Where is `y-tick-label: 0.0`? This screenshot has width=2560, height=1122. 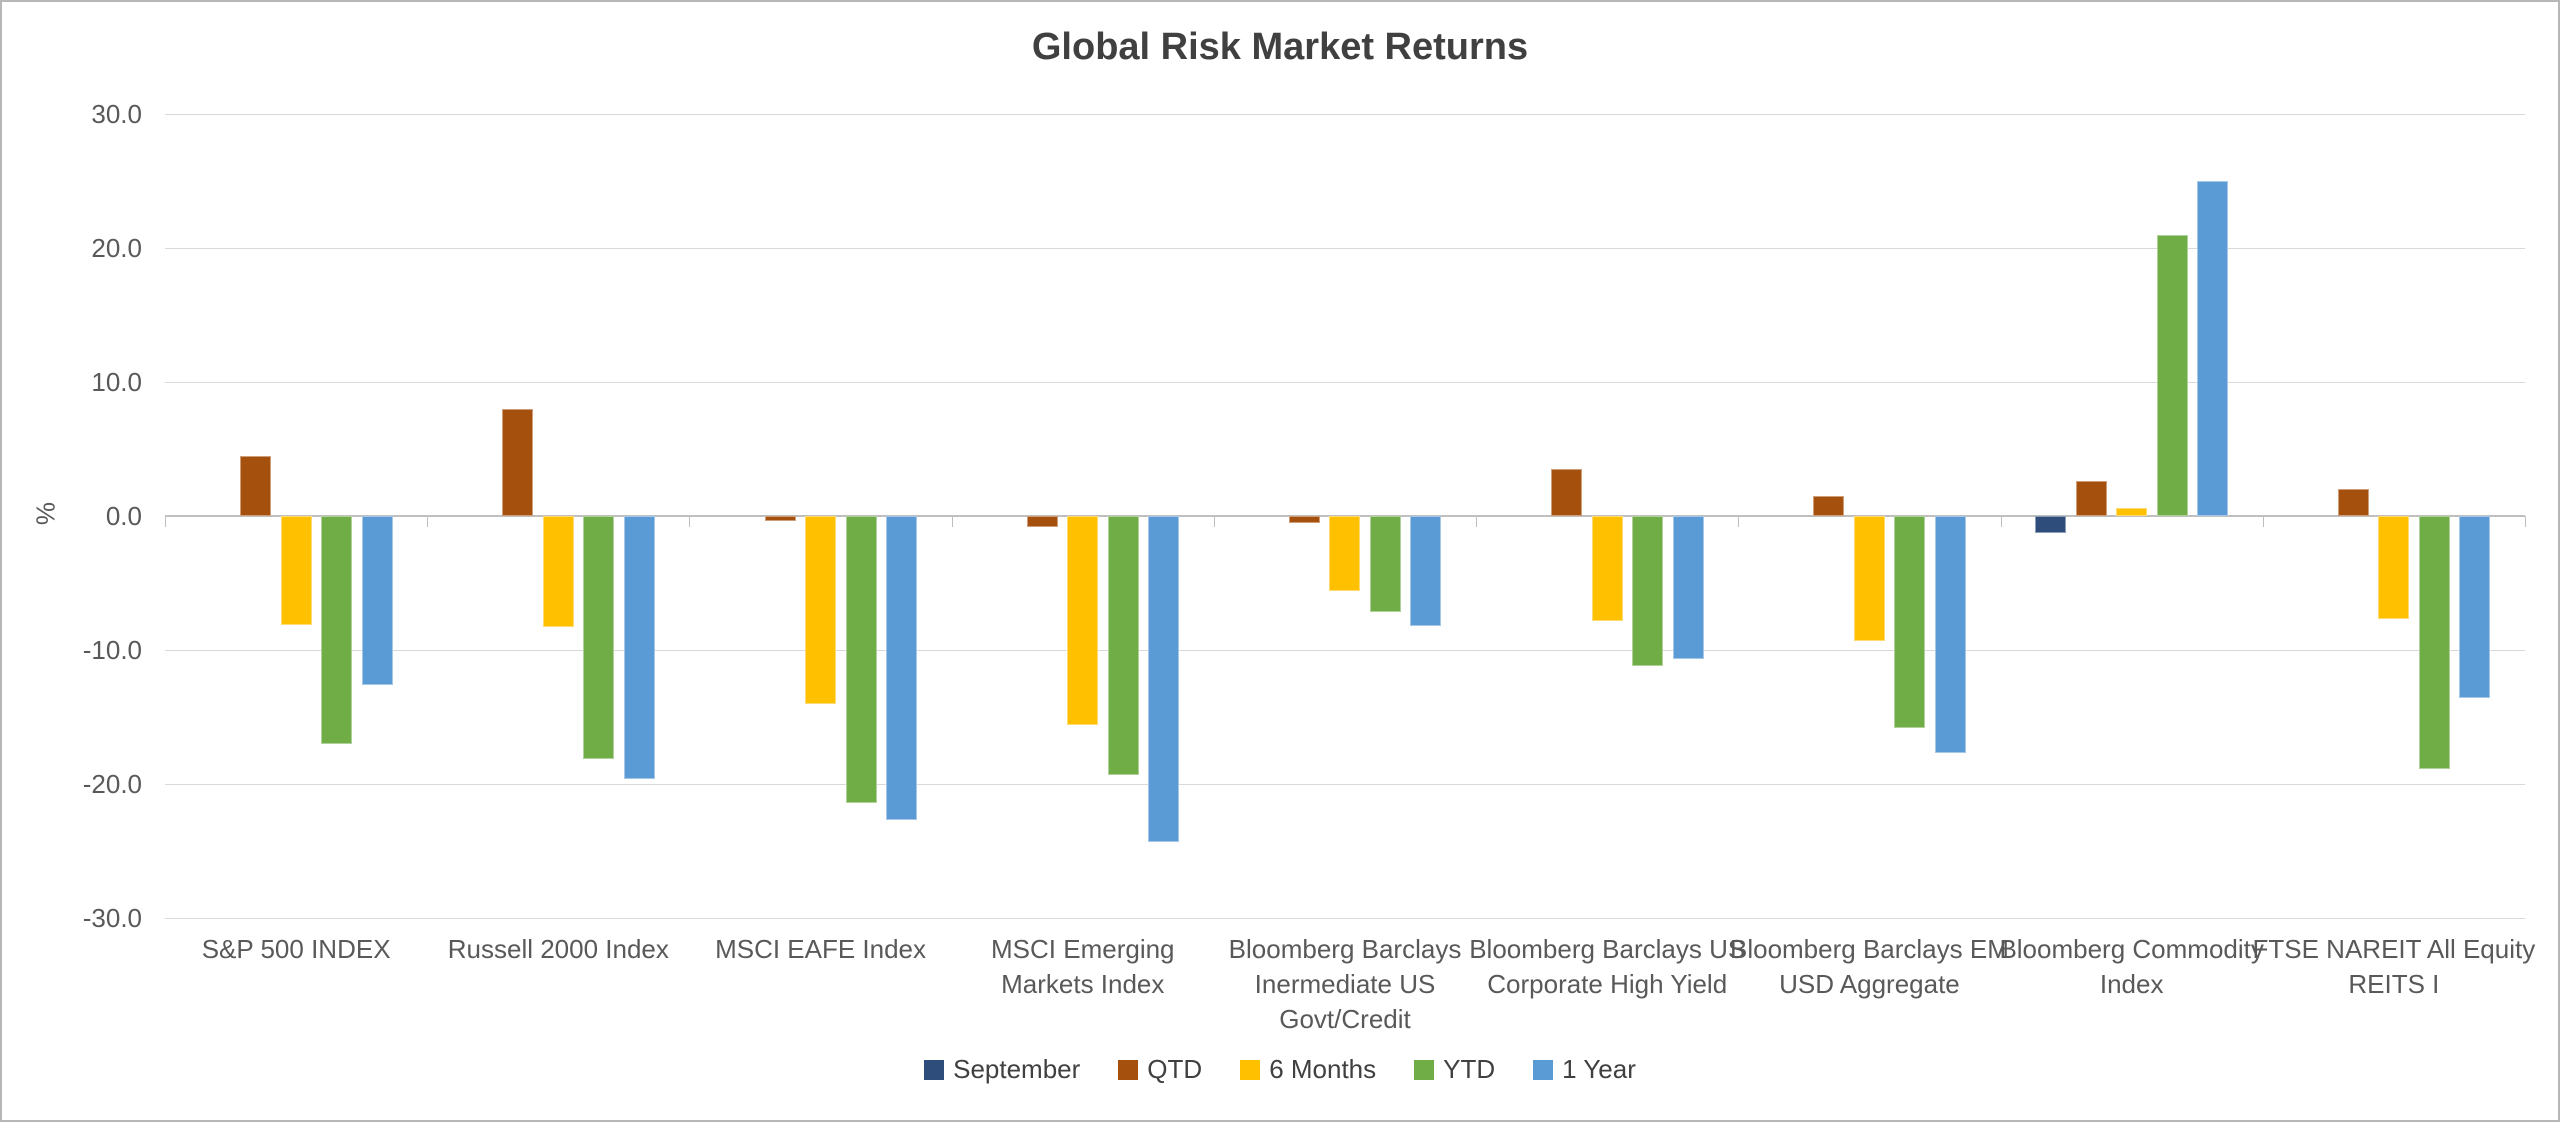 y-tick-label: 0.0 is located at coordinates (123, 516).